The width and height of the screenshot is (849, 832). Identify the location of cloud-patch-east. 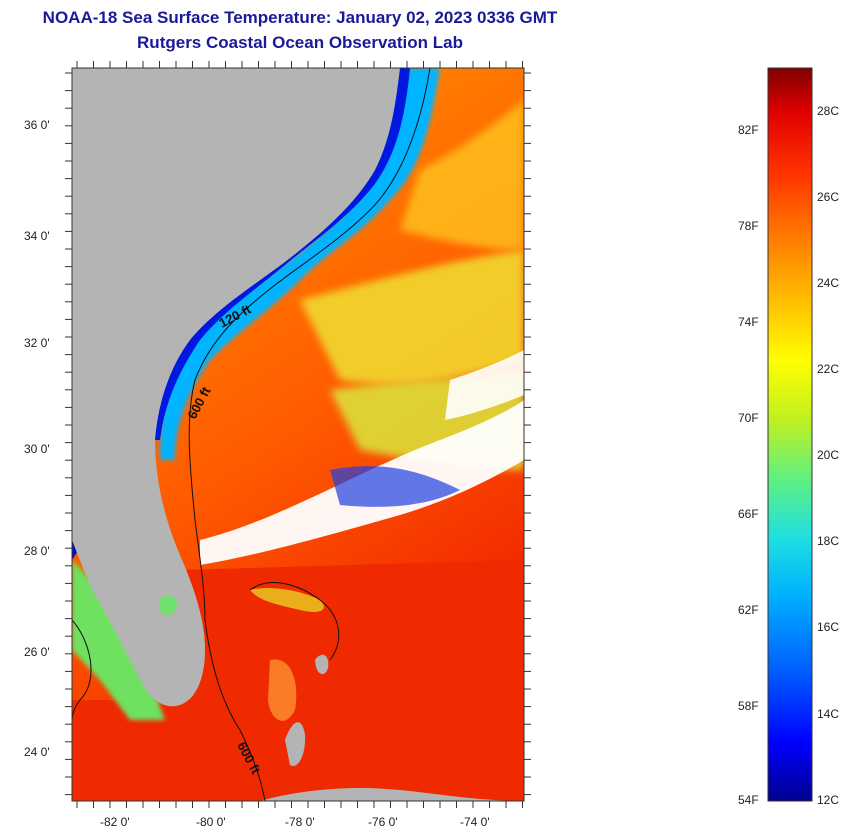
(484, 385).